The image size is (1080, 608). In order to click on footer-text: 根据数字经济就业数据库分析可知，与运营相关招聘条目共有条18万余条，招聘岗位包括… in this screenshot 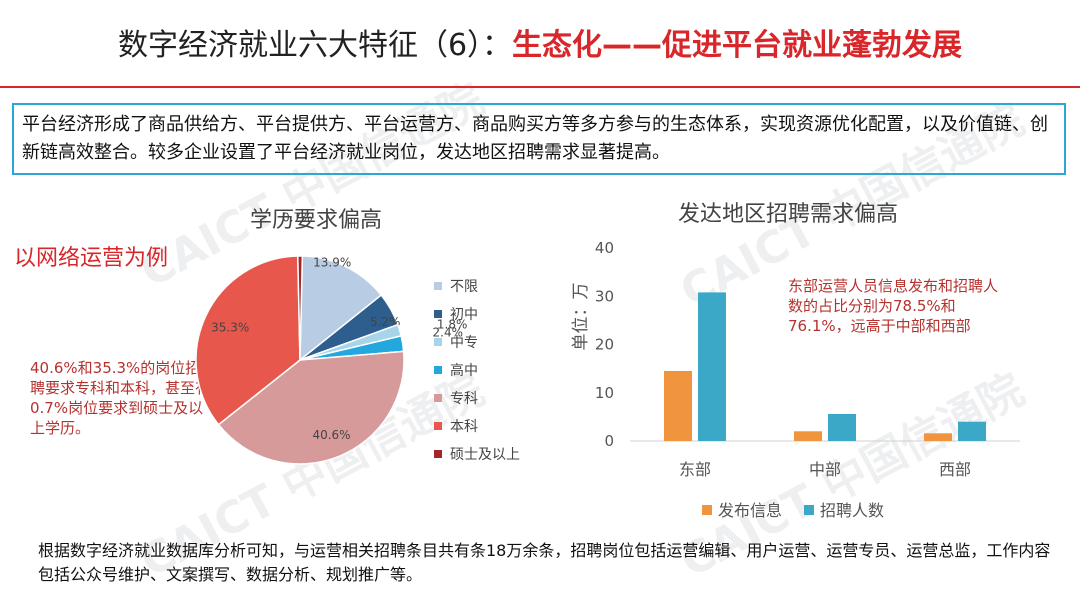, I will do `click(544, 562)`.